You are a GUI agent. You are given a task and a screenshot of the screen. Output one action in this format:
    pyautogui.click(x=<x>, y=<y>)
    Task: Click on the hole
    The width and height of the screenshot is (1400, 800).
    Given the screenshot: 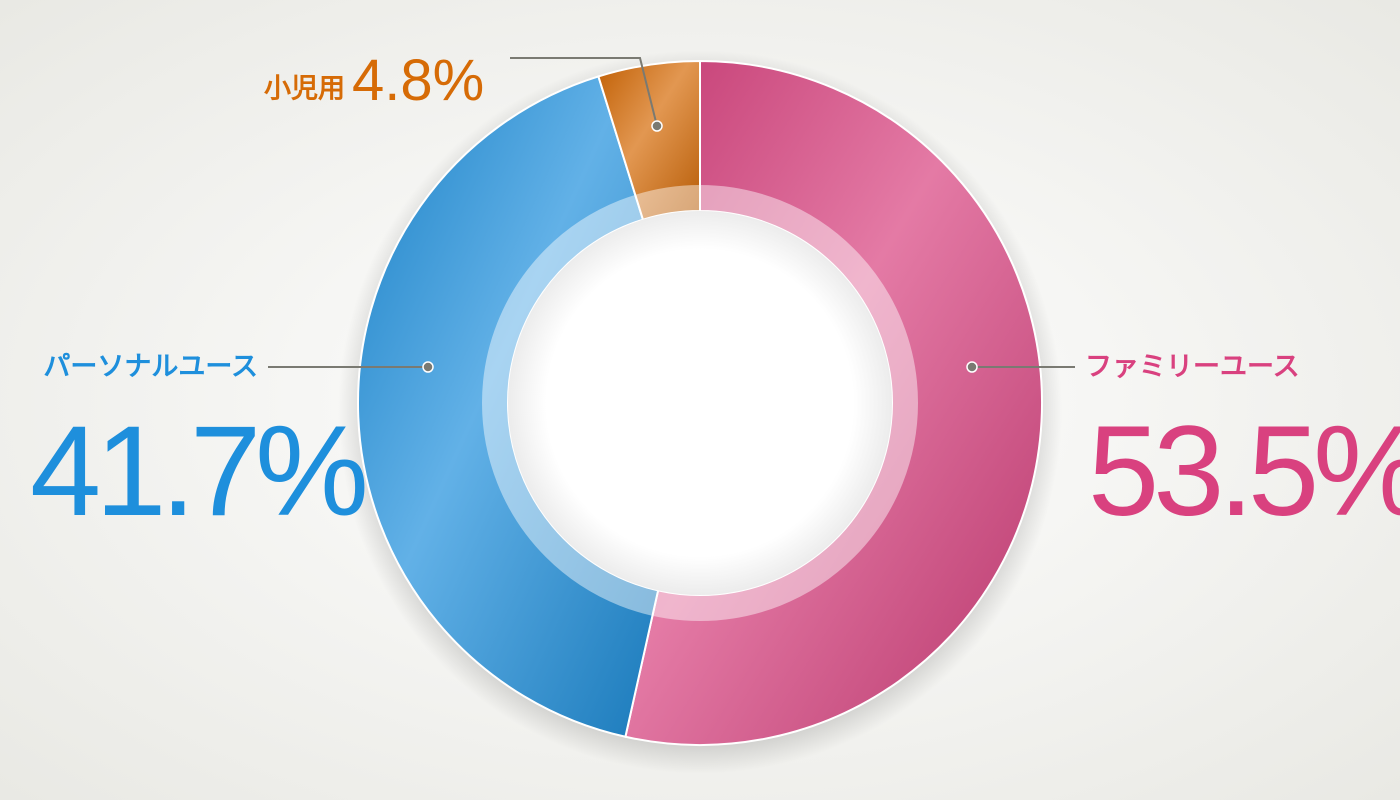 What is the action you would take?
    pyautogui.click(x=700, y=403)
    